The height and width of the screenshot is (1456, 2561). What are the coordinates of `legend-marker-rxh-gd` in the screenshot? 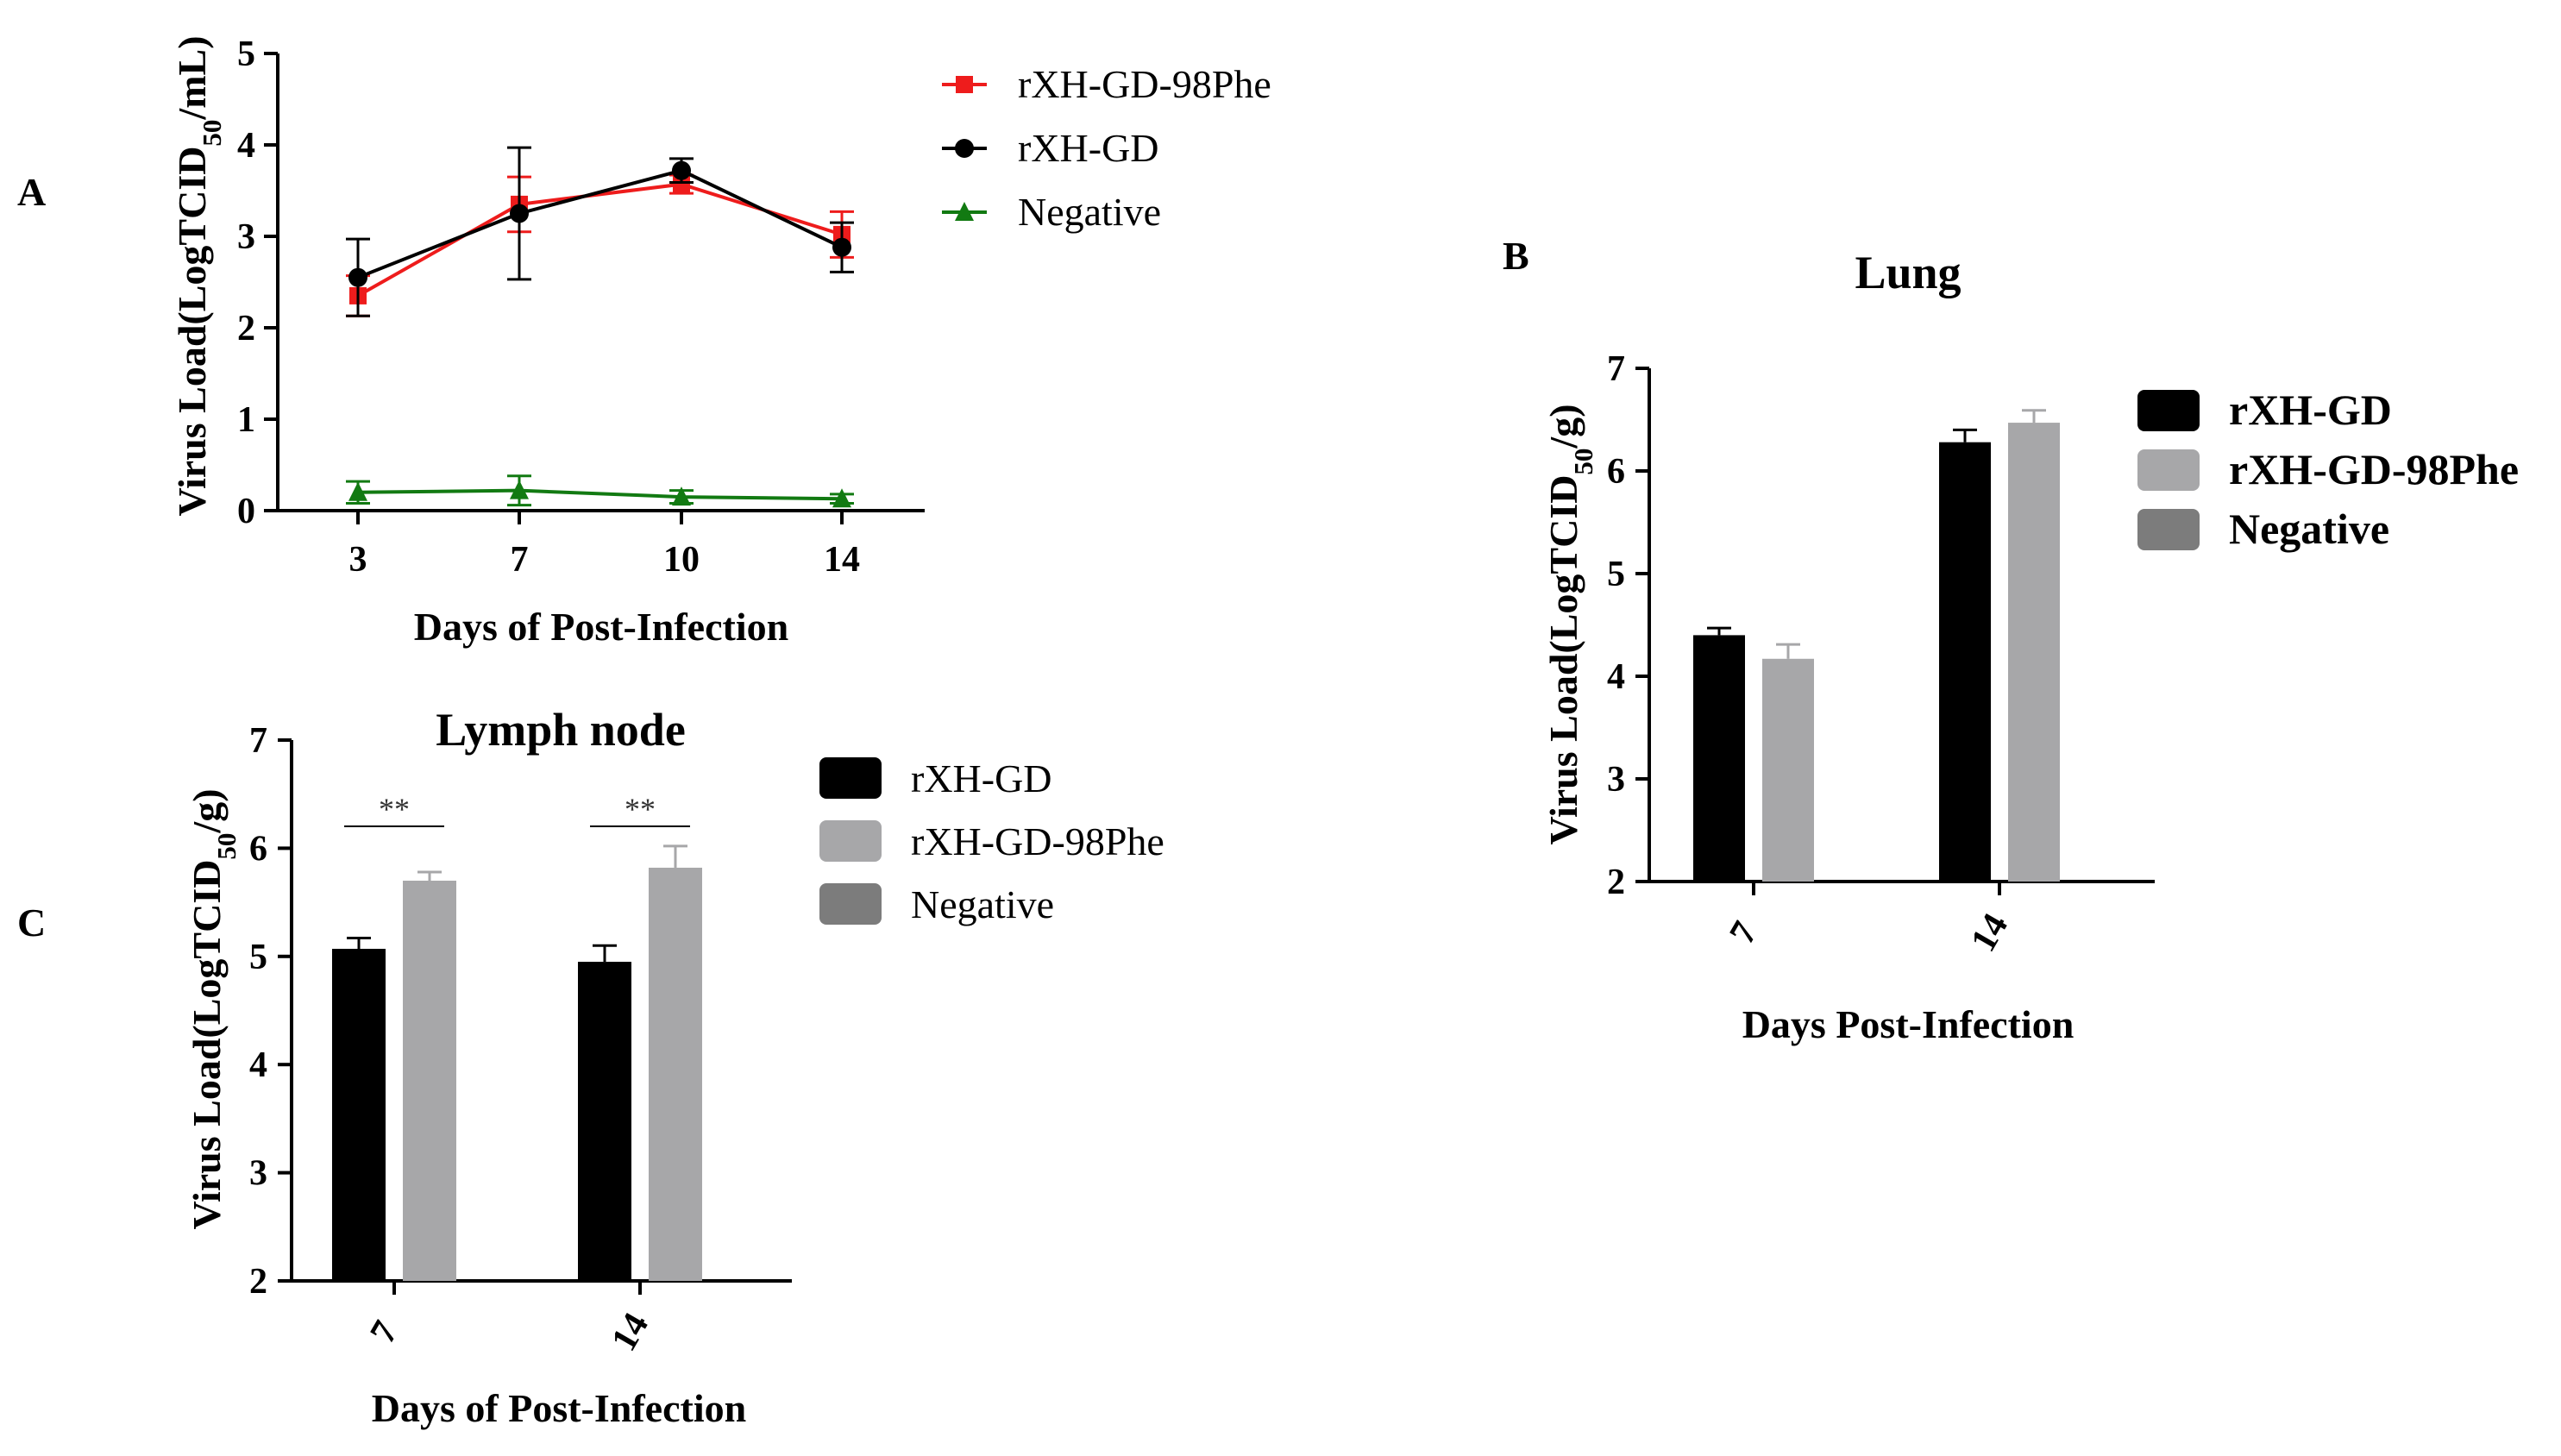 It's located at (964, 149).